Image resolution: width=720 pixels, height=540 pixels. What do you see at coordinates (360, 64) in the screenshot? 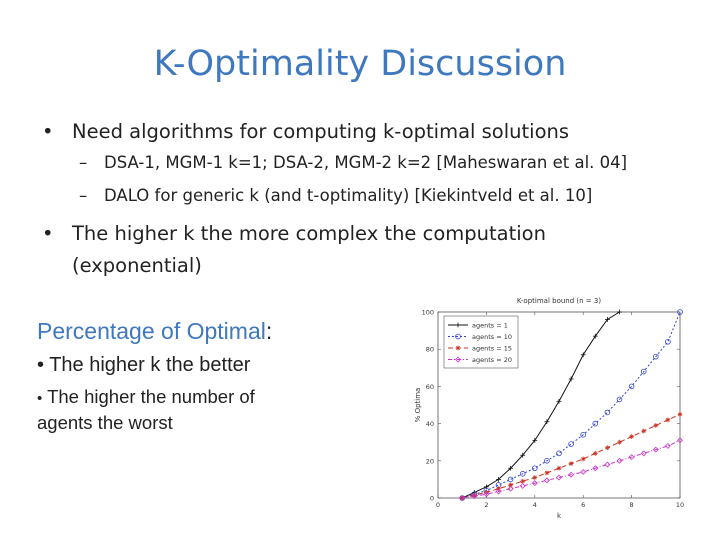
I see `slide-title: K-Optimality Discussion` at bounding box center [360, 64].